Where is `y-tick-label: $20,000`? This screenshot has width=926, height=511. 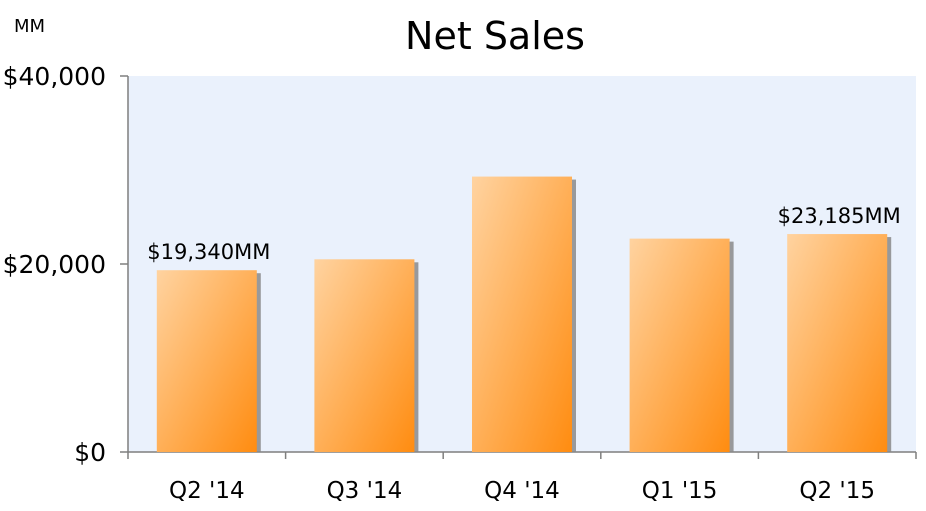 y-tick-label: $20,000 is located at coordinates (54, 264).